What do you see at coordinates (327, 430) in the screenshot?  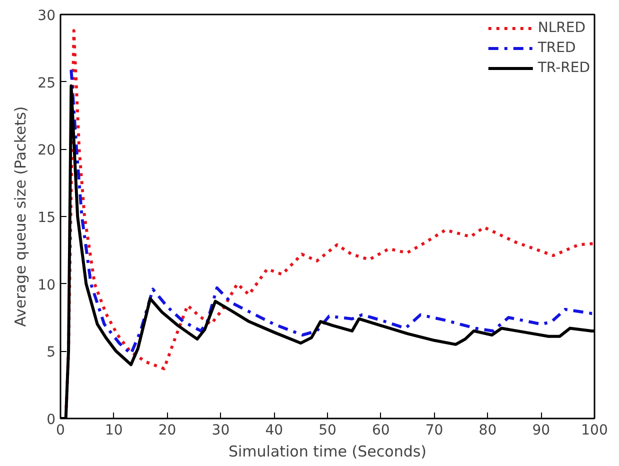 I see `x-tick-label: 50` at bounding box center [327, 430].